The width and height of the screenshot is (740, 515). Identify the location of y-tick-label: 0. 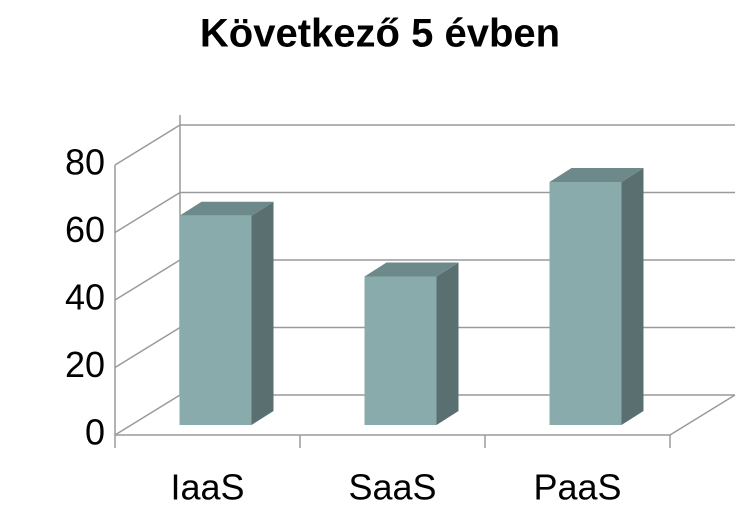
(95, 432).